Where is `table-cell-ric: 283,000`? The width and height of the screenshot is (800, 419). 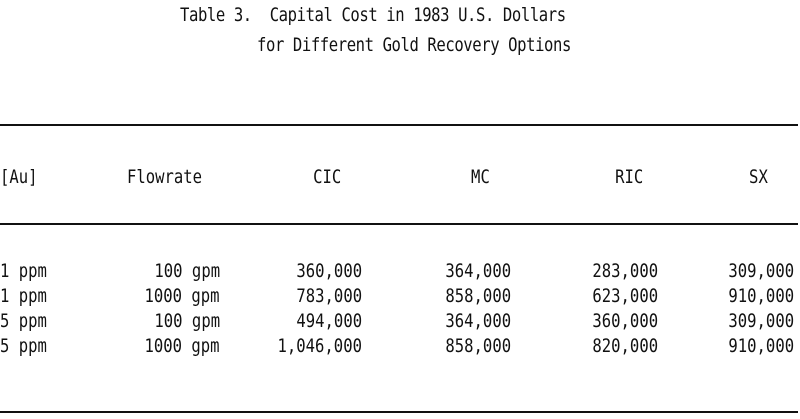 table-cell-ric: 283,000 is located at coordinates (625, 271).